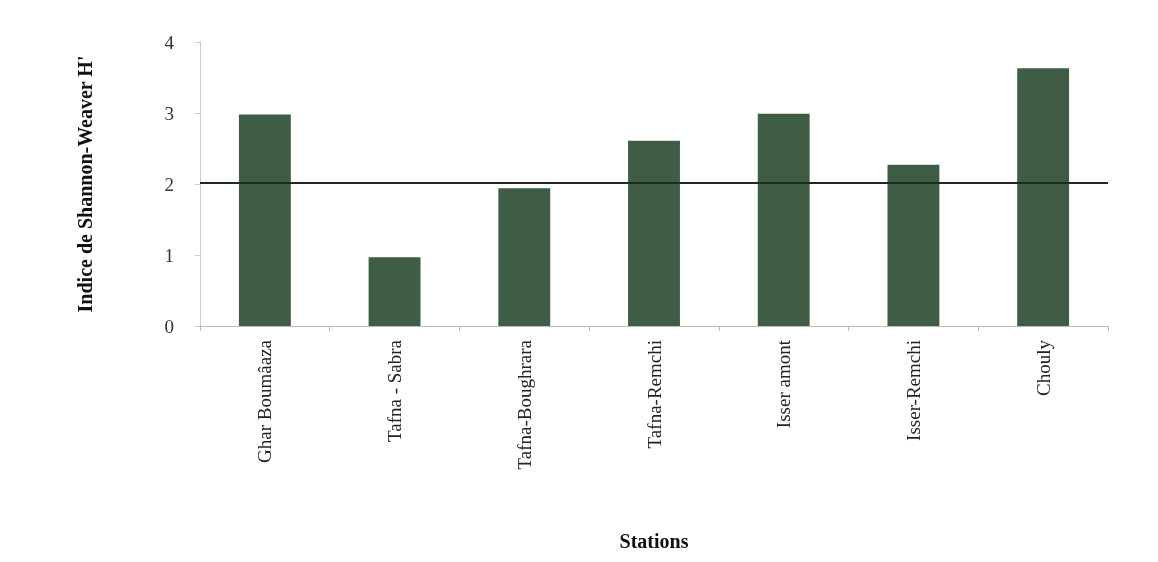 The height and width of the screenshot is (562, 1158). Describe the element at coordinates (169, 255) in the screenshot. I see `y-tick-label: 1` at that location.